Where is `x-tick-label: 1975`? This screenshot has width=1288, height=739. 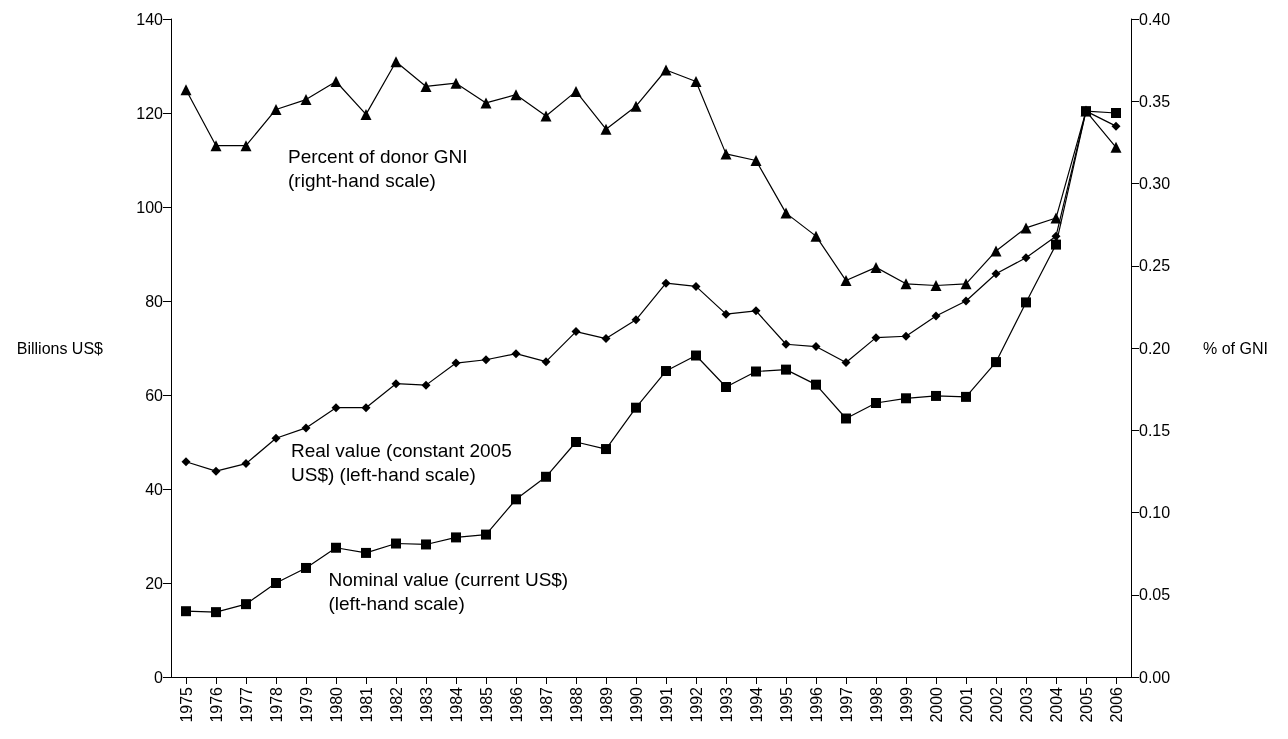
x-tick-label: 1975 is located at coordinates (186, 704).